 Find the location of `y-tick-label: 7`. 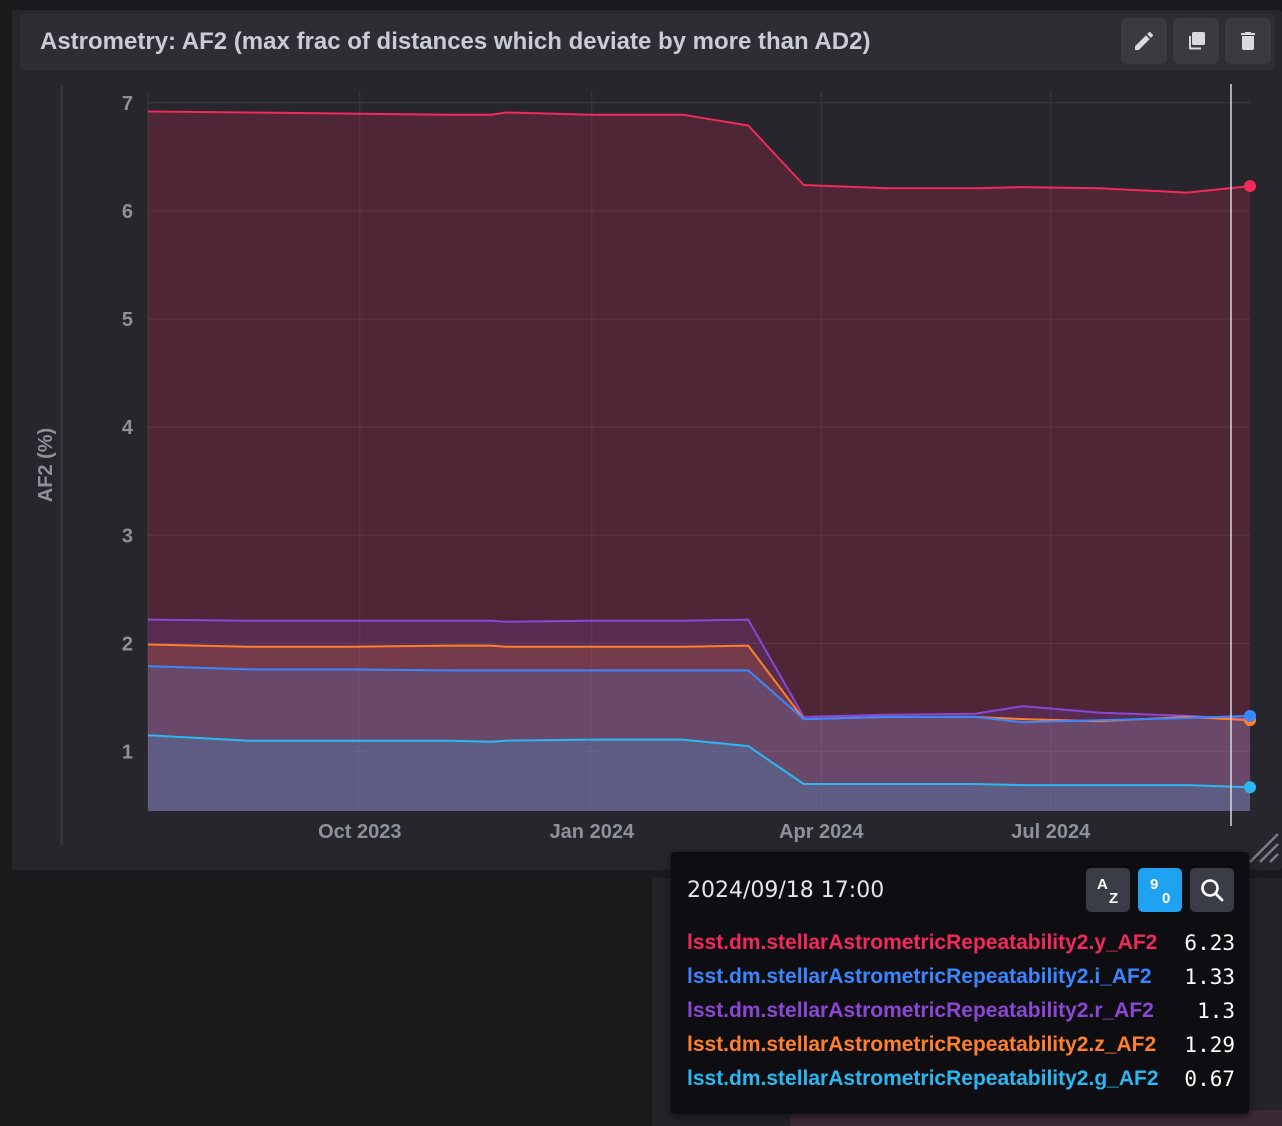

y-tick-label: 7 is located at coordinates (127, 104).